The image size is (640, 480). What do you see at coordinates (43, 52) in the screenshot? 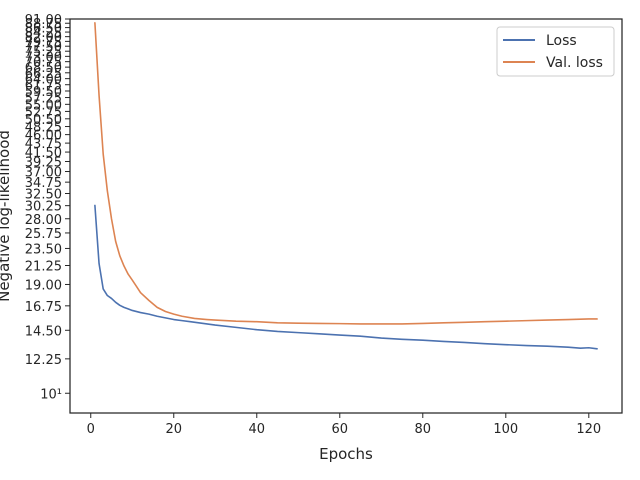
I see `y-tick-label: 75.25` at bounding box center [43, 52].